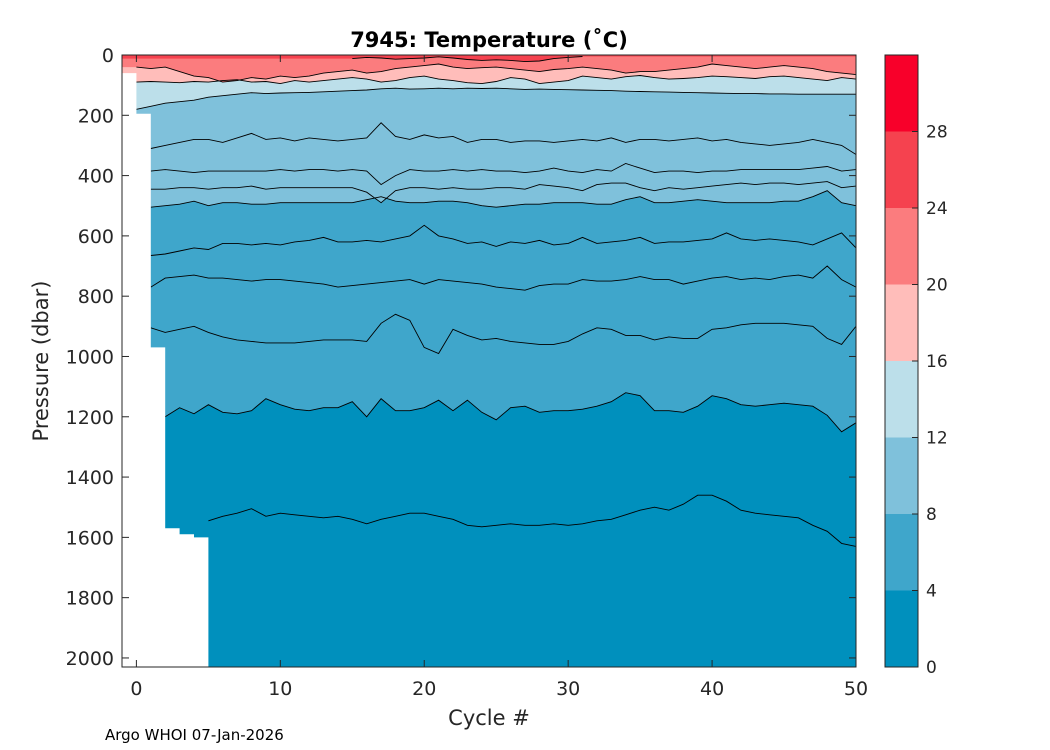 The image size is (1050, 750). Describe the element at coordinates (937, 286) in the screenshot. I see `colorbar-tick-label: 20` at that location.